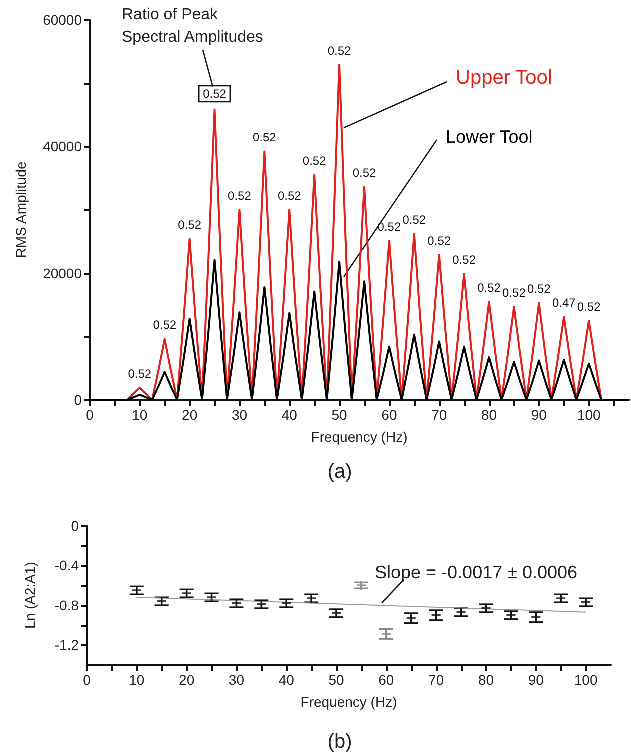 The width and height of the screenshot is (631, 755). Describe the element at coordinates (62, 20) in the screenshot. I see `y-tick-label: 60000` at that location.